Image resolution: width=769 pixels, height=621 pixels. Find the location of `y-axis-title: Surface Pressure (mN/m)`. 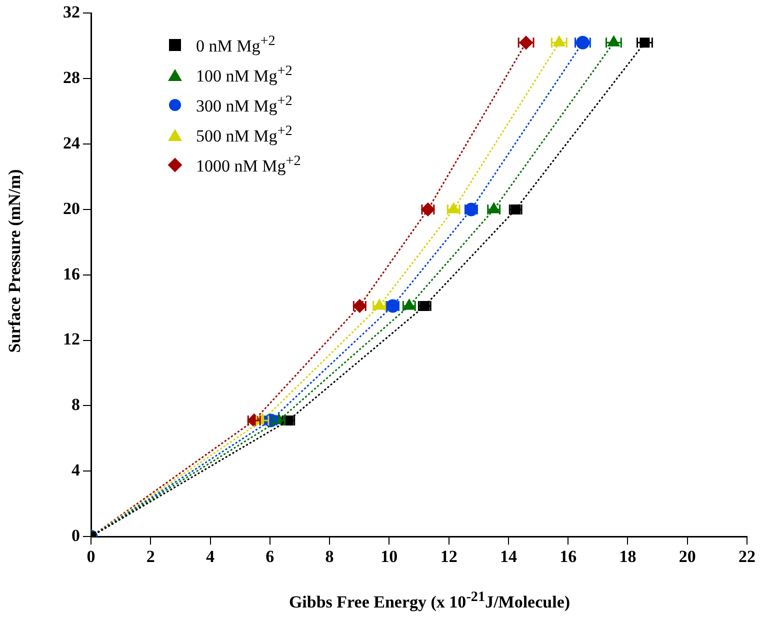

y-axis-title: Surface Pressure (mN/m) is located at coordinates (15, 260).